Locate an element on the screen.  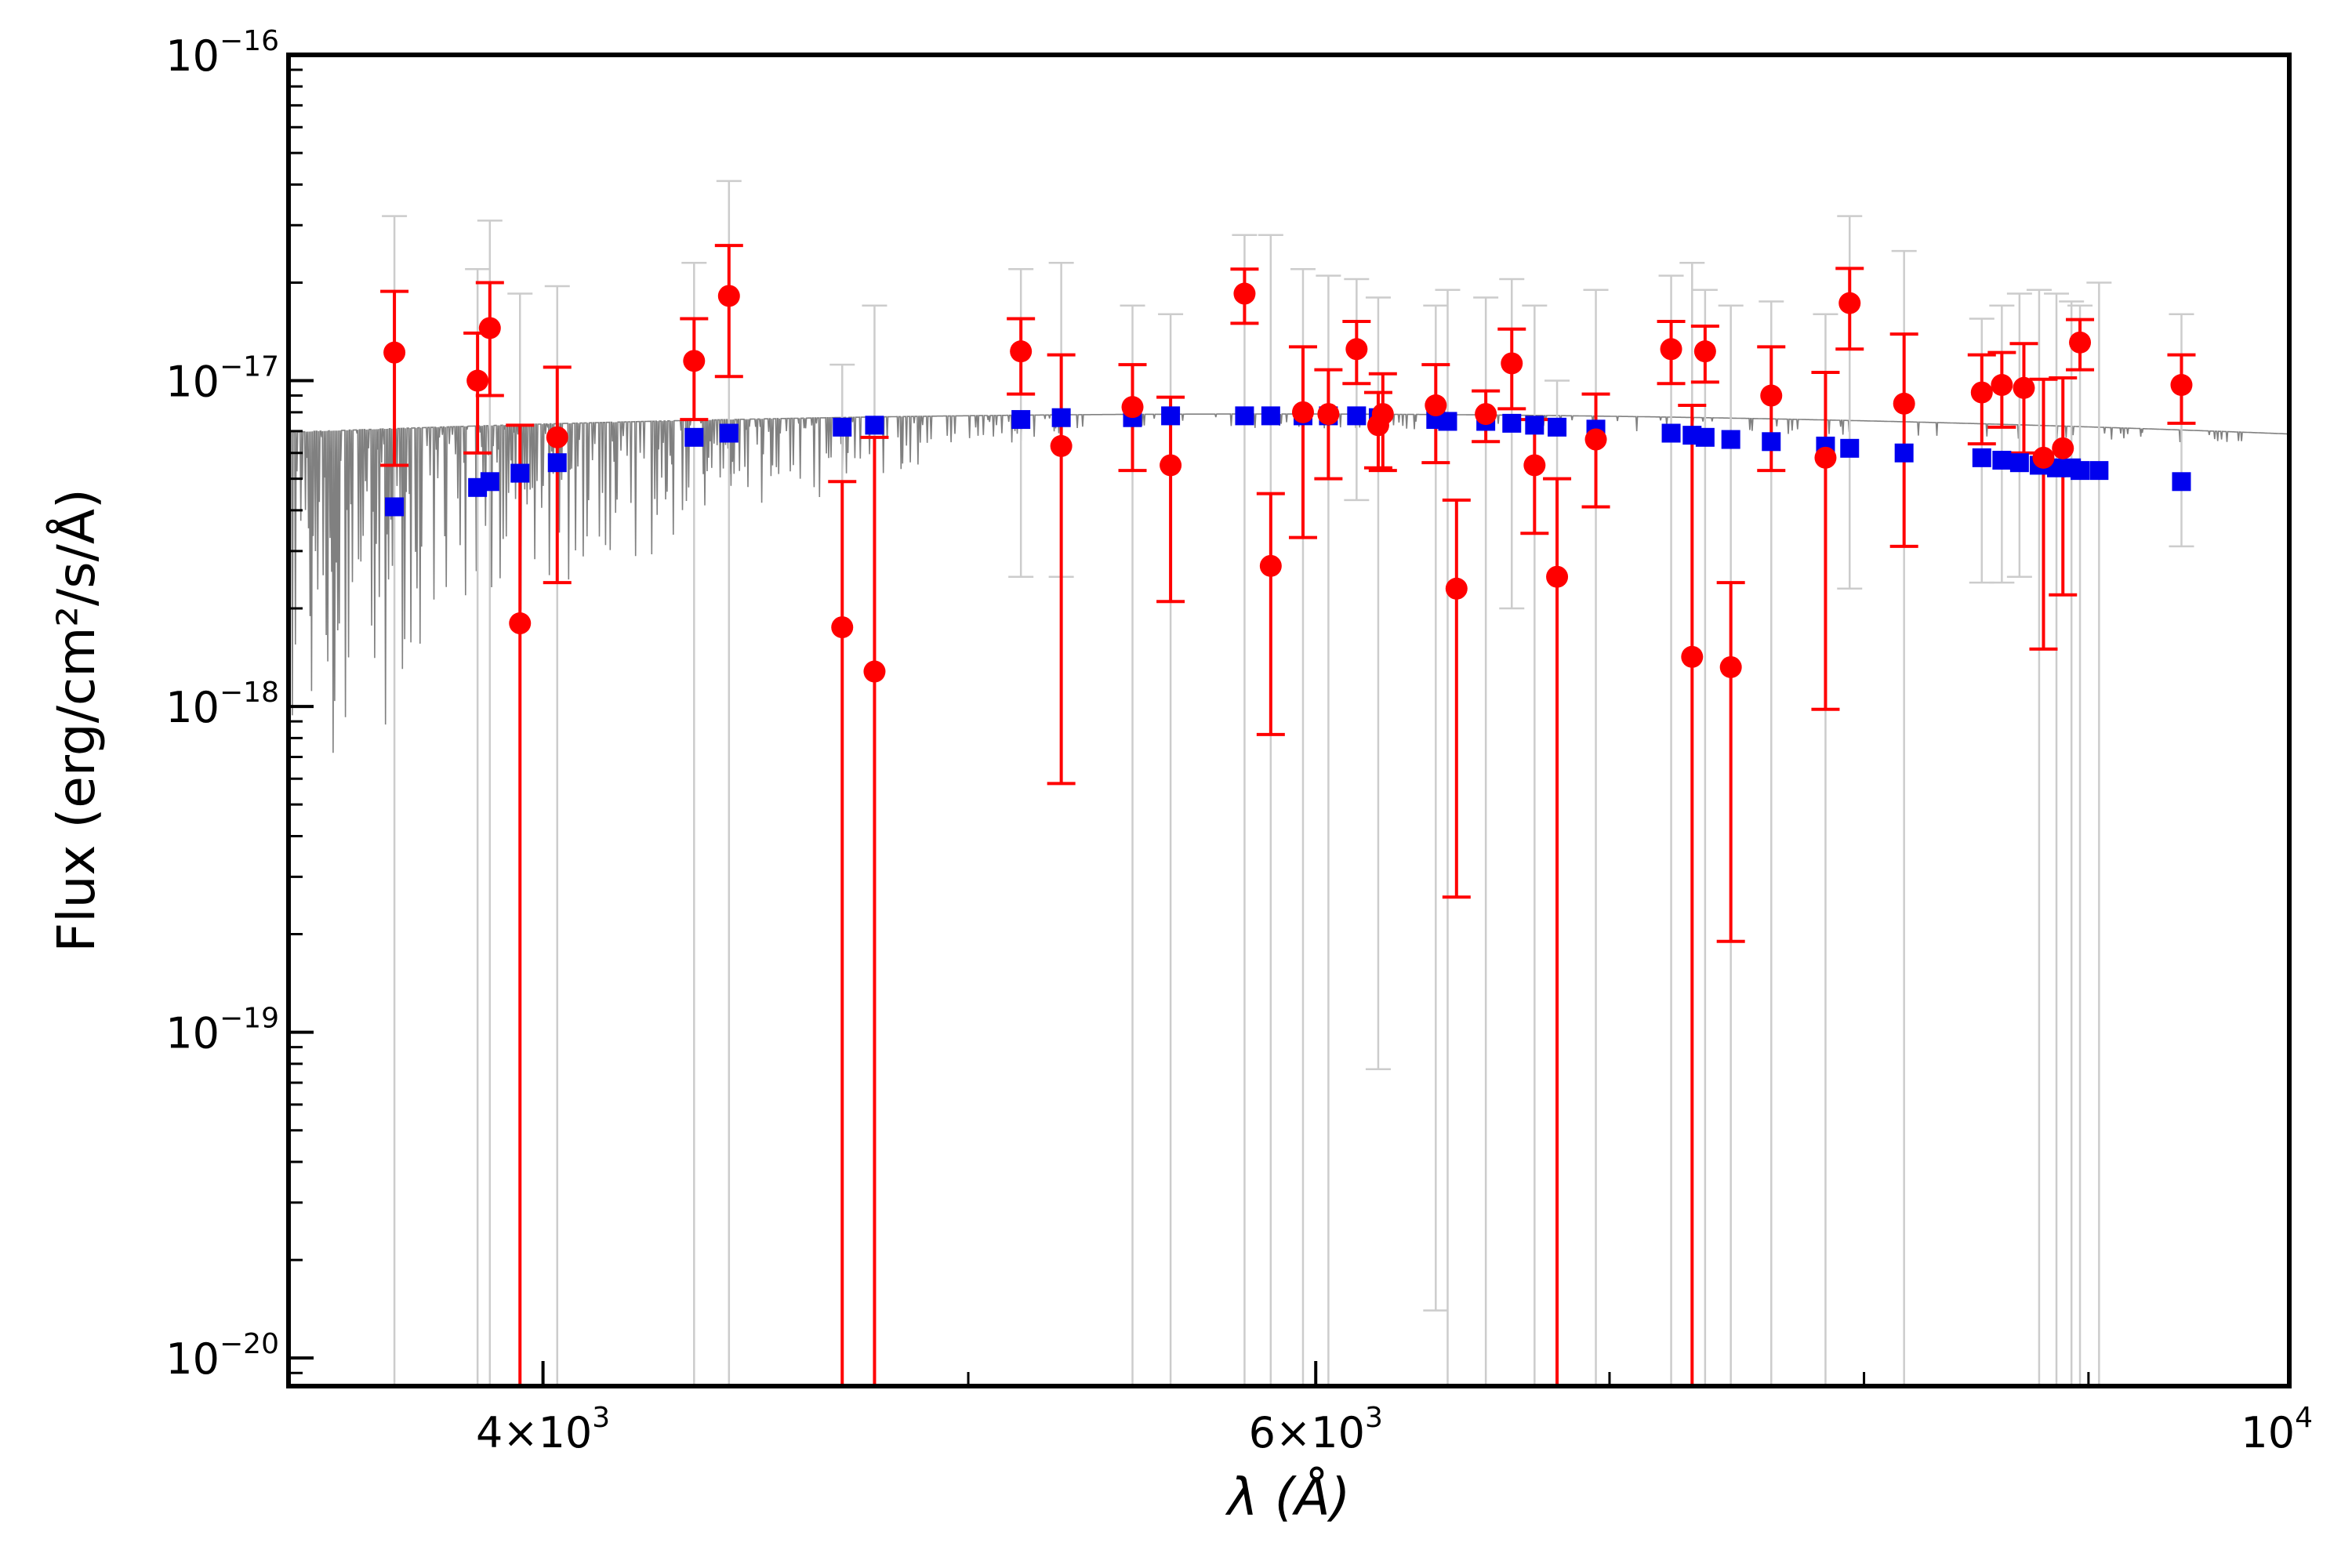
x-axis-title: λ (Å) is located at coordinates (1288, 1497).